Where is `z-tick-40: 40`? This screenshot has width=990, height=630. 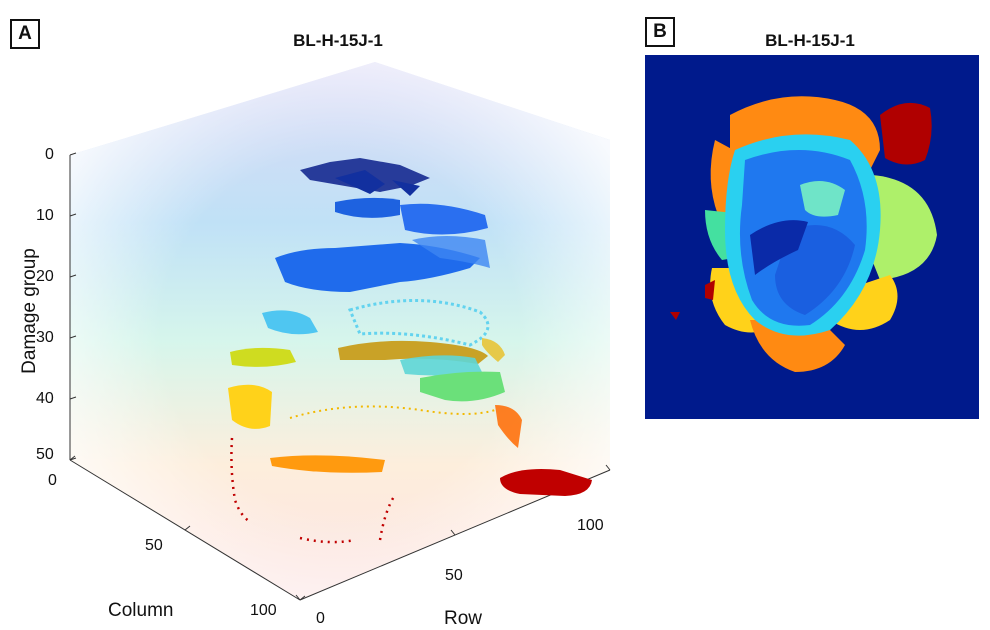 z-tick-40: 40 is located at coordinates (45, 398).